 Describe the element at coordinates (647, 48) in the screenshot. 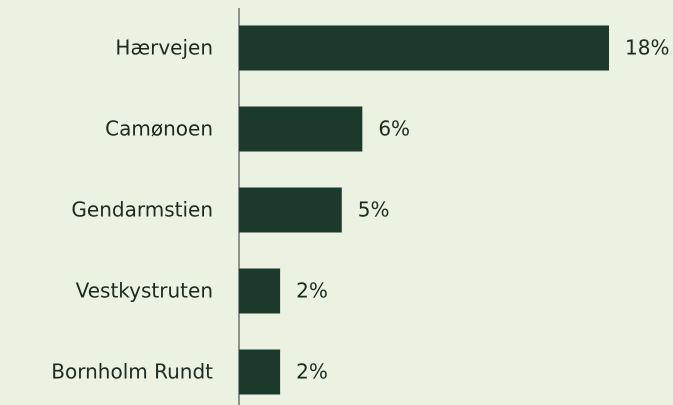

I see `value-label: 18%` at that location.